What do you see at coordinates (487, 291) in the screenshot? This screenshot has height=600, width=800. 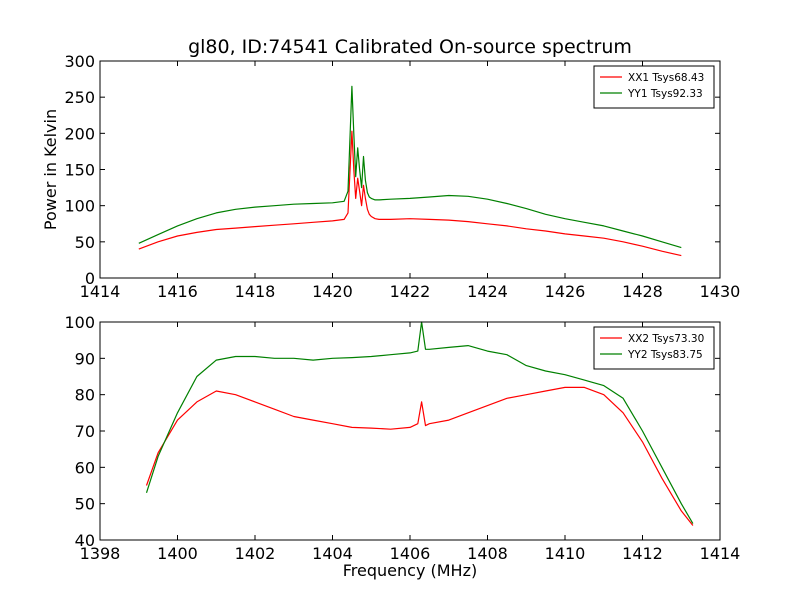 I see `x-tick-label: 1424` at bounding box center [487, 291].